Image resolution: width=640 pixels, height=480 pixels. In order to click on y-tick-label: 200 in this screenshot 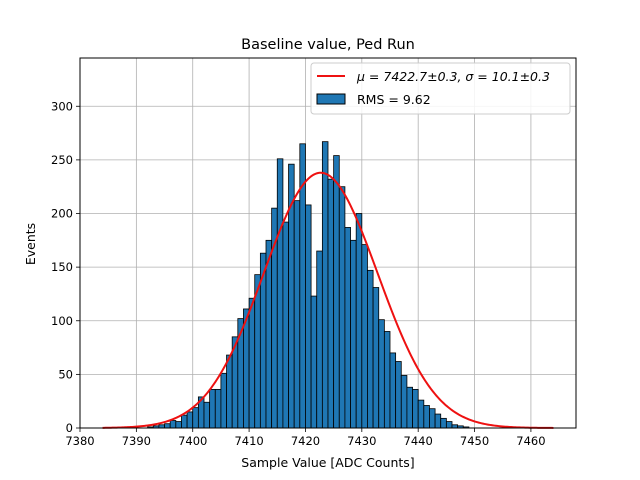, I will do `click(62, 214)`.